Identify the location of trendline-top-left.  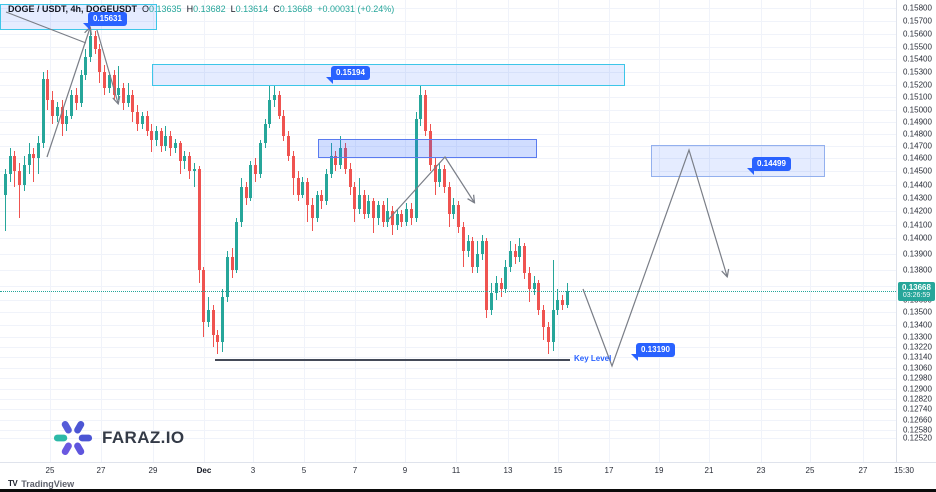
(46, 27).